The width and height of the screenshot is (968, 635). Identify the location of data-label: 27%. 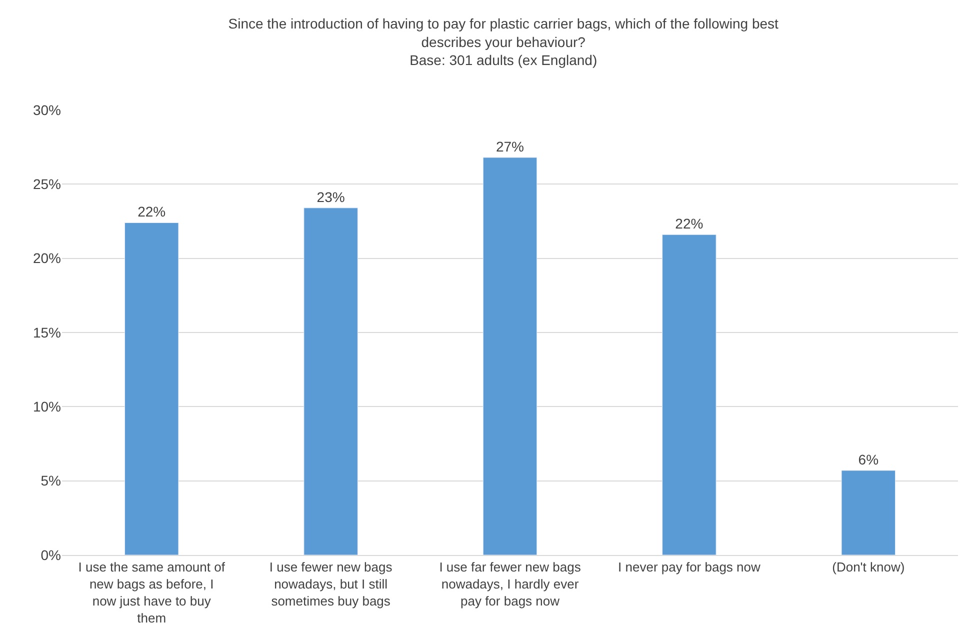
(510, 146).